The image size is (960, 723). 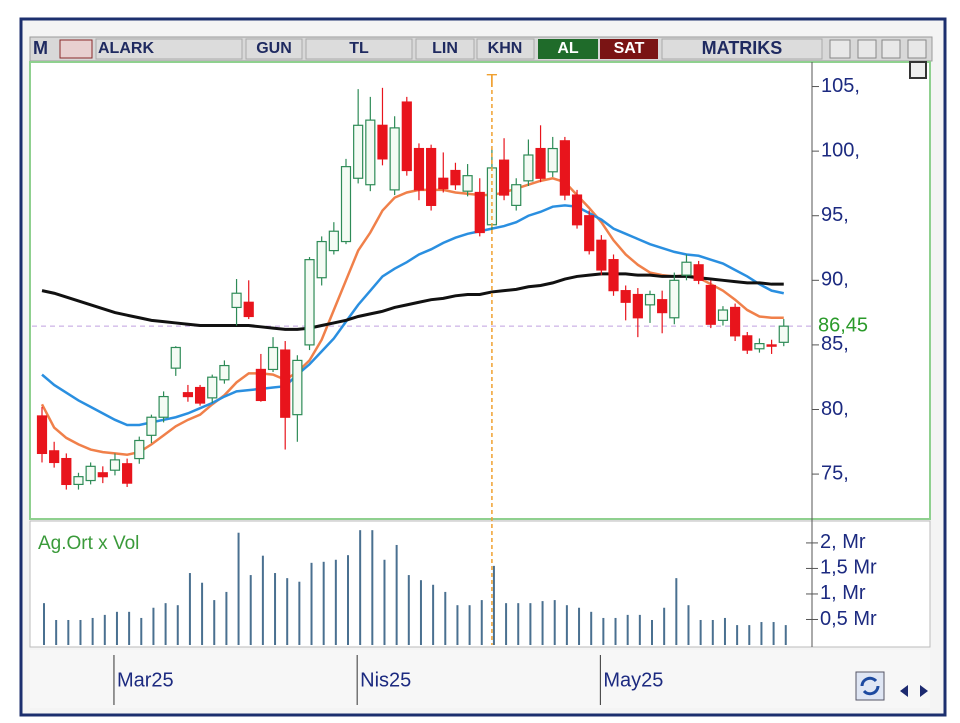 What do you see at coordinates (835, 280) in the screenshot?
I see `y-tick-label: 90,` at bounding box center [835, 280].